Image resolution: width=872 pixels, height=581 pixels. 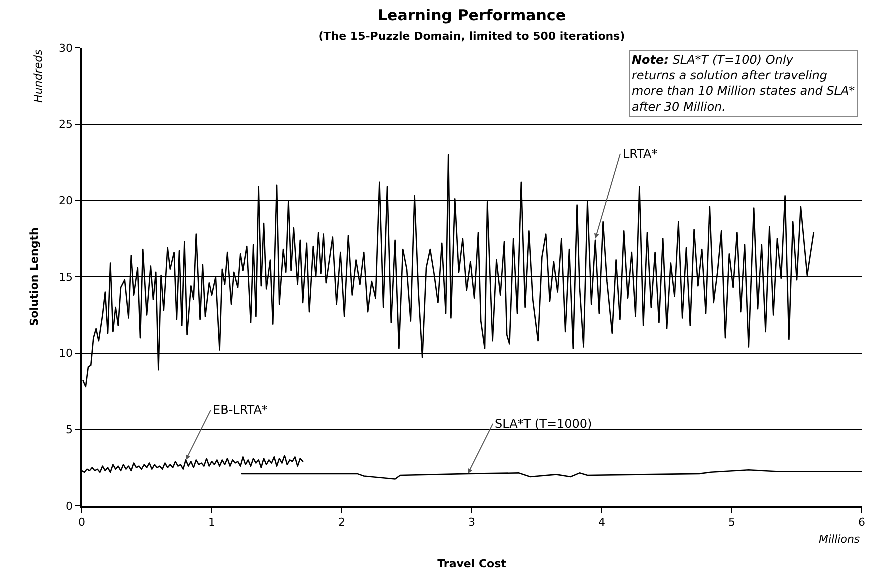 What do you see at coordinates (839, 539) in the screenshot?
I see `text: Millions` at bounding box center [839, 539].